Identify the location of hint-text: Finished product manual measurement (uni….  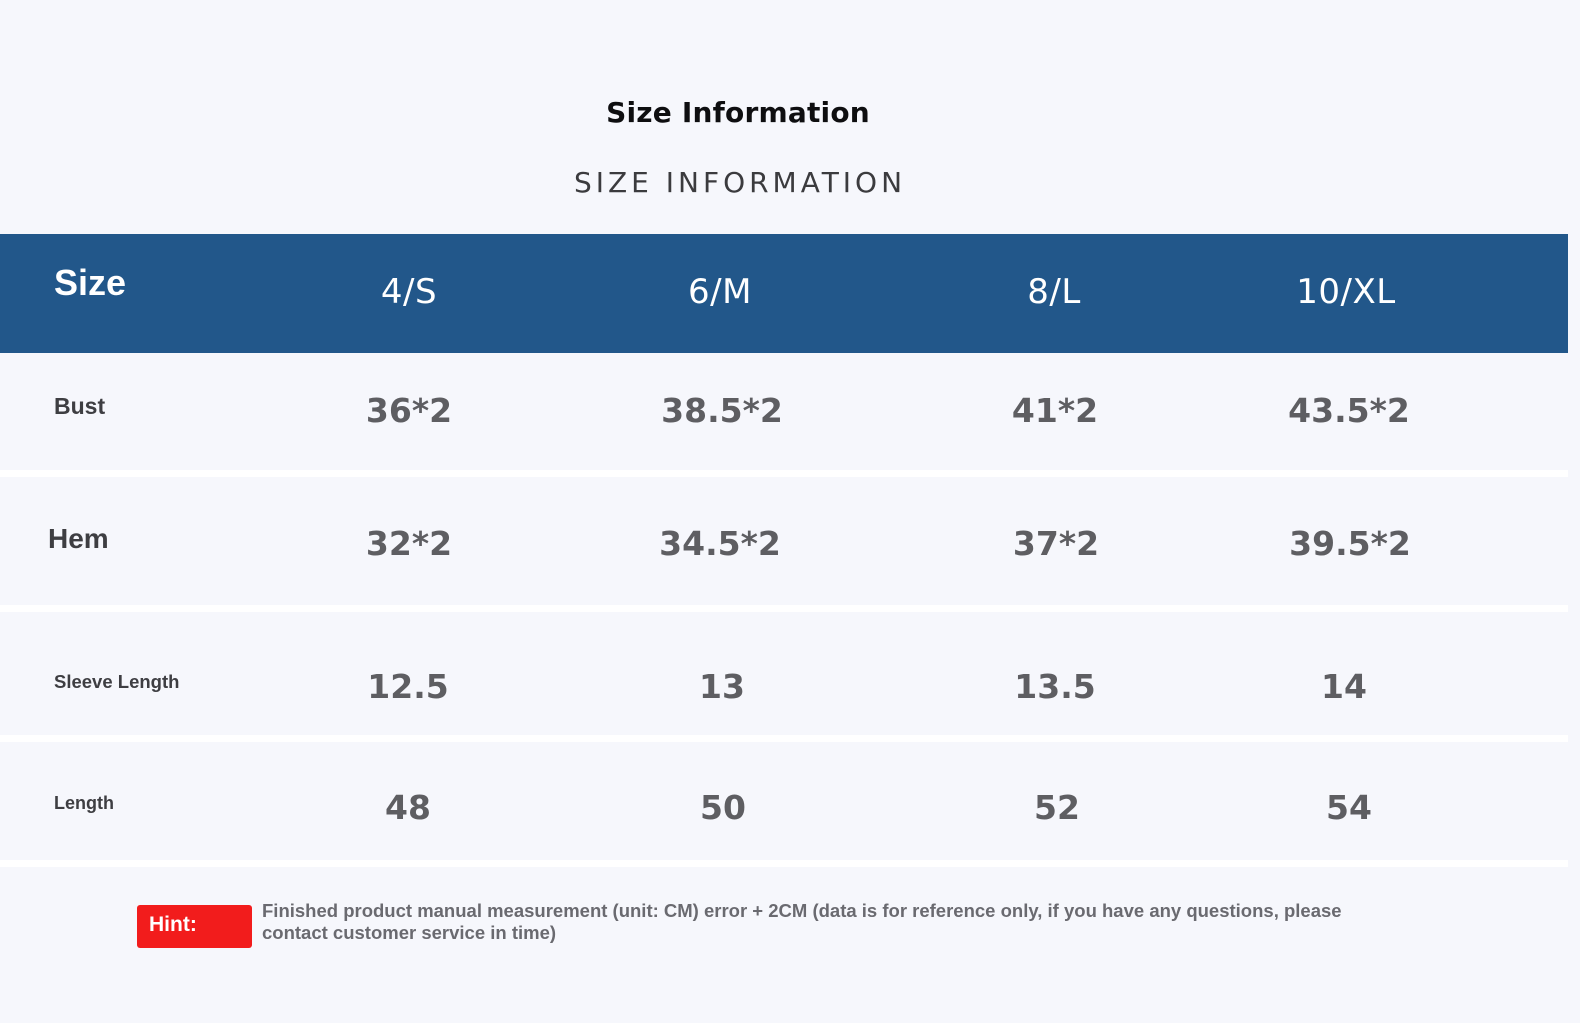
(802, 921).